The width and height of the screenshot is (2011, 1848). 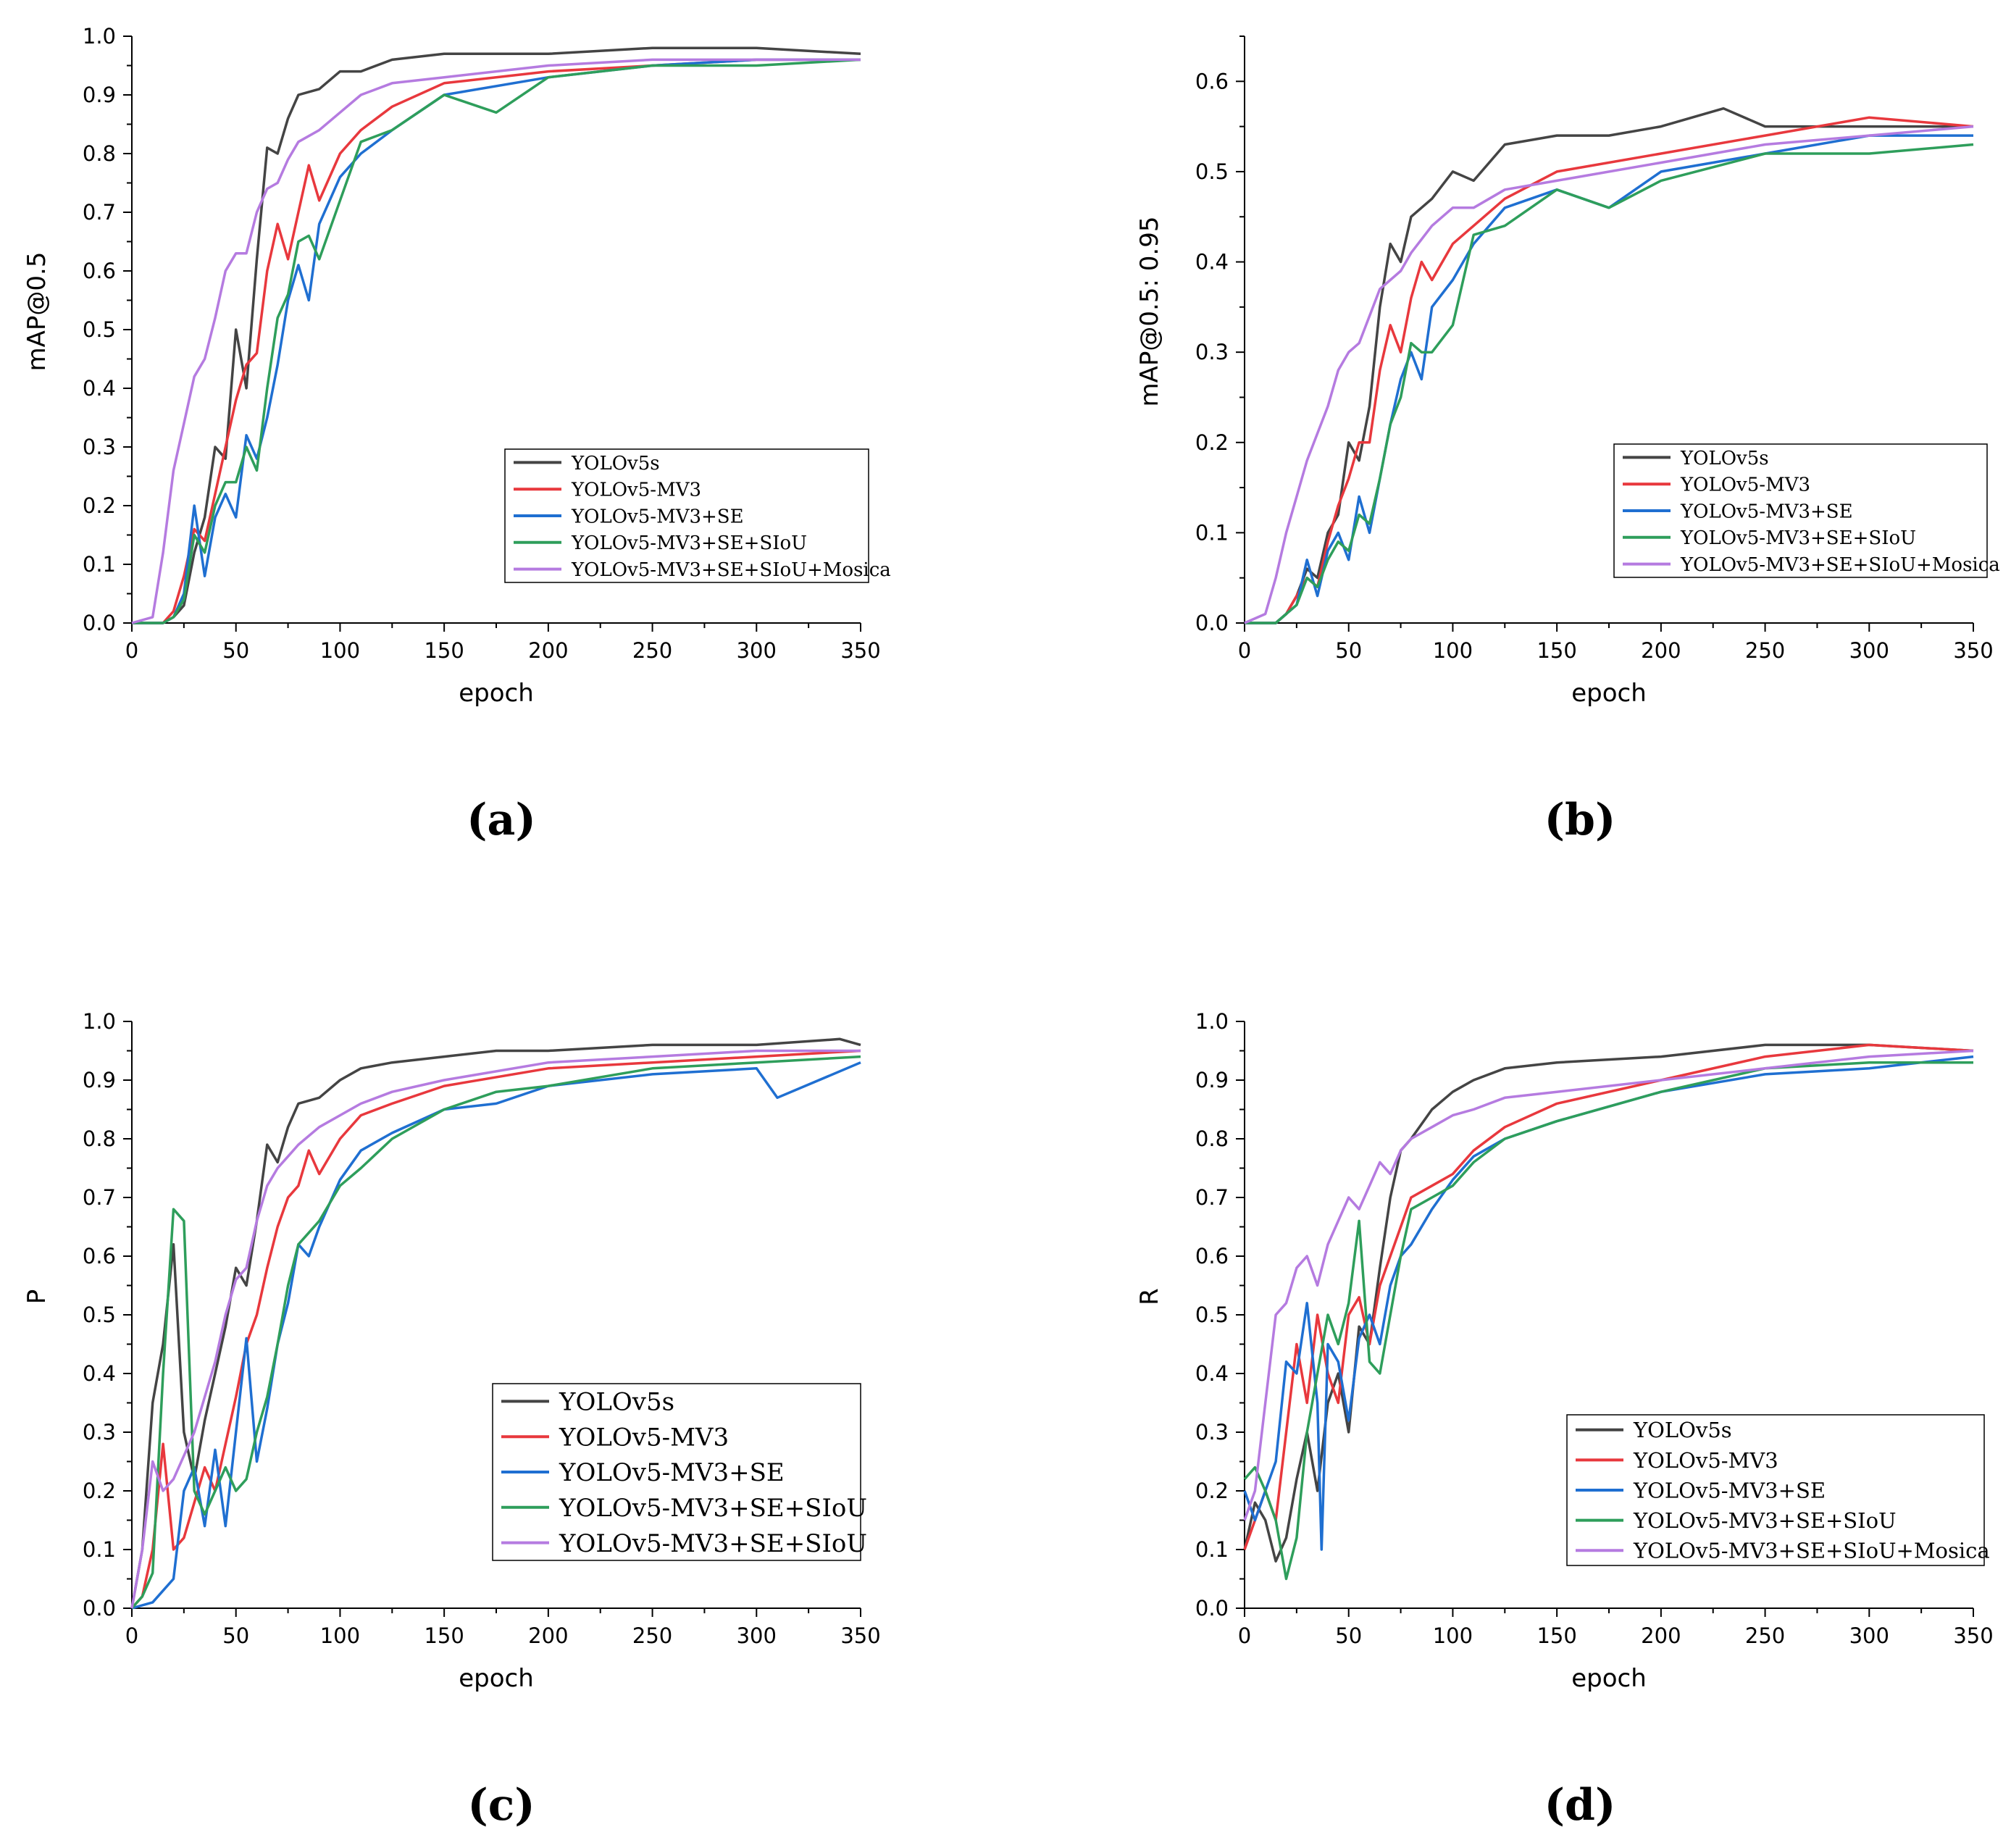 I want to click on panel-b-y-tick-label: 0.4, so click(x=1212, y=262).